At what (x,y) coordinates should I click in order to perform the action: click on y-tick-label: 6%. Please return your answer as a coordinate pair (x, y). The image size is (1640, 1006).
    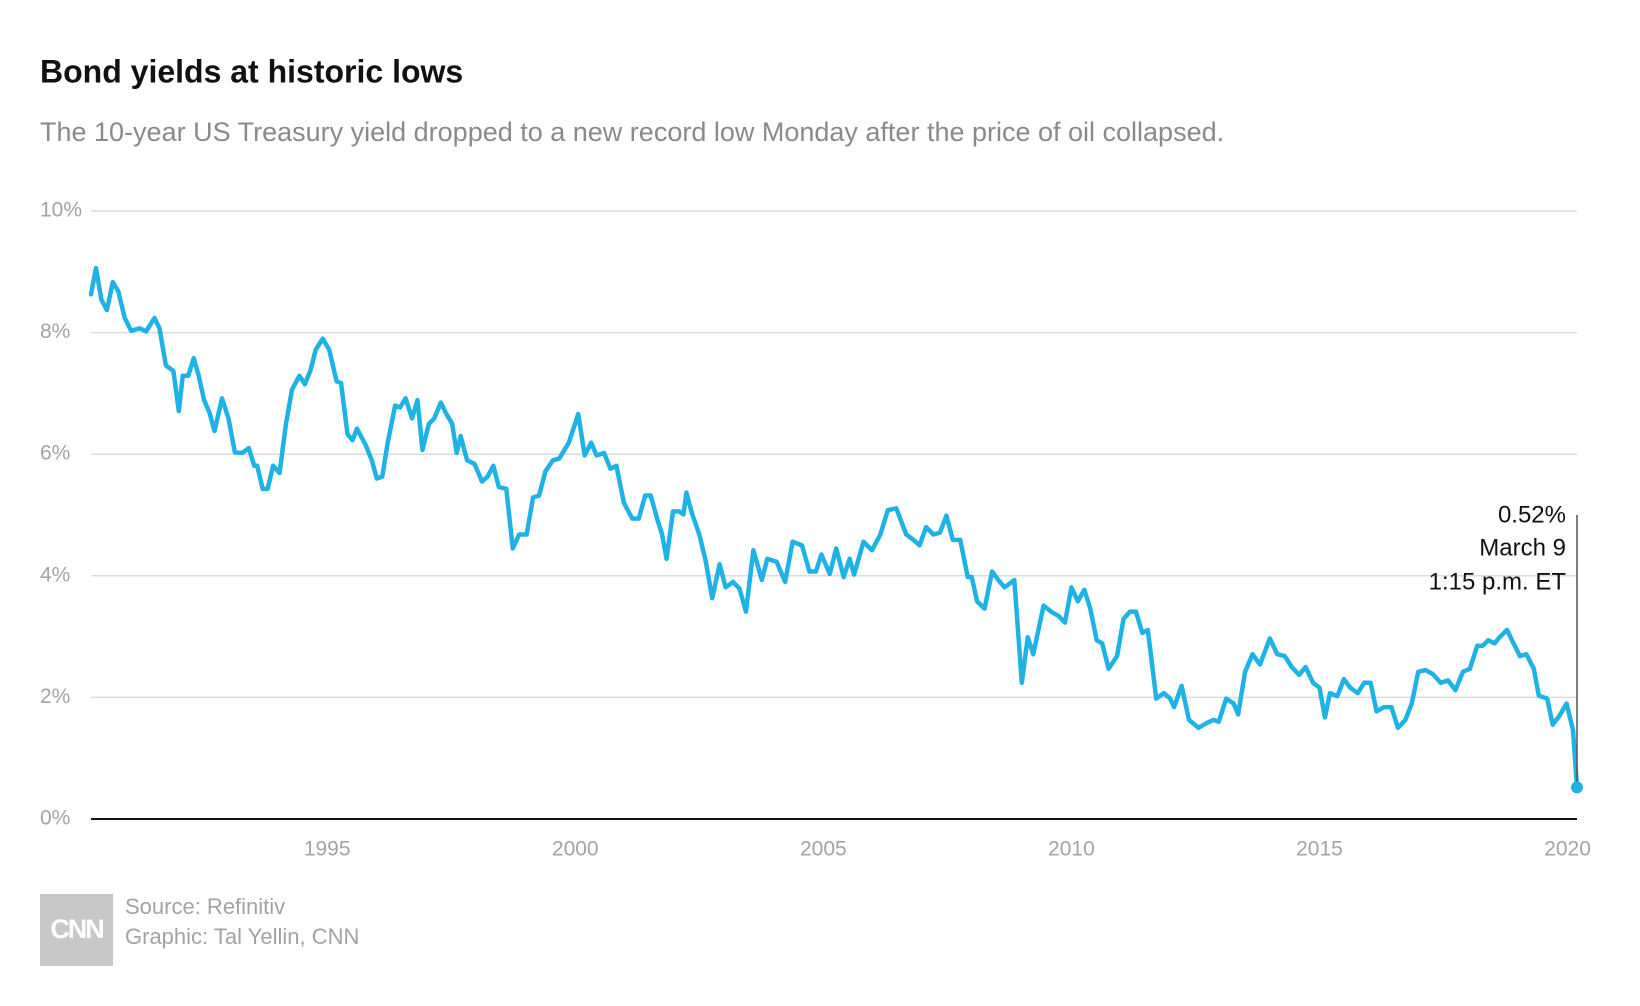
    Looking at the image, I should click on (55, 453).